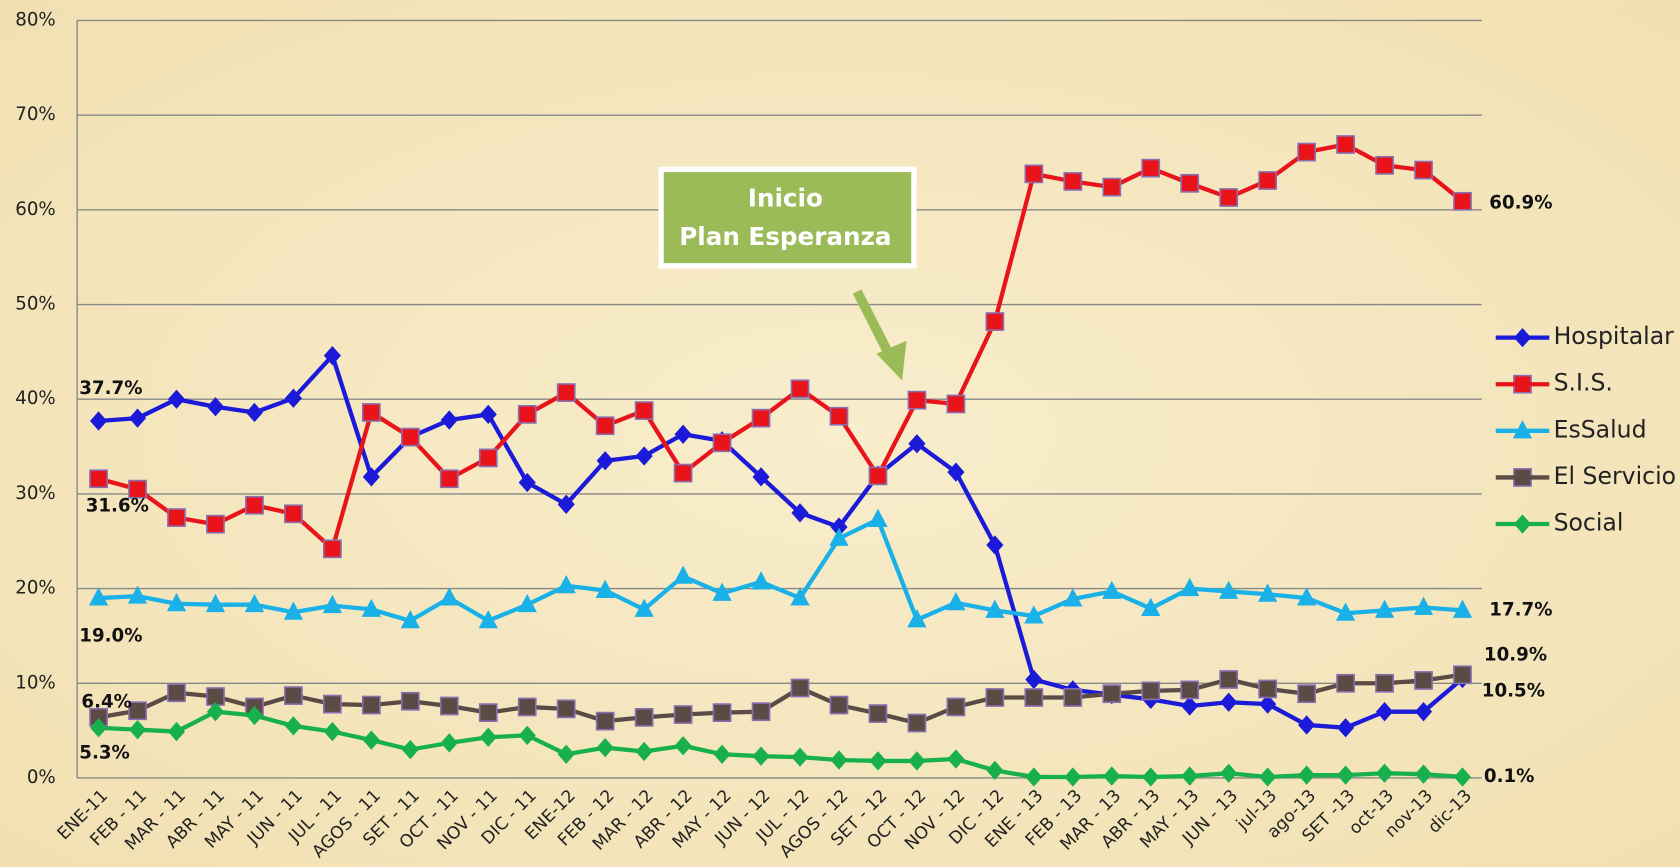 This screenshot has width=1680, height=867. Describe the element at coordinates (1520, 202) in the screenshot. I see `data-label: 60.9%` at that location.